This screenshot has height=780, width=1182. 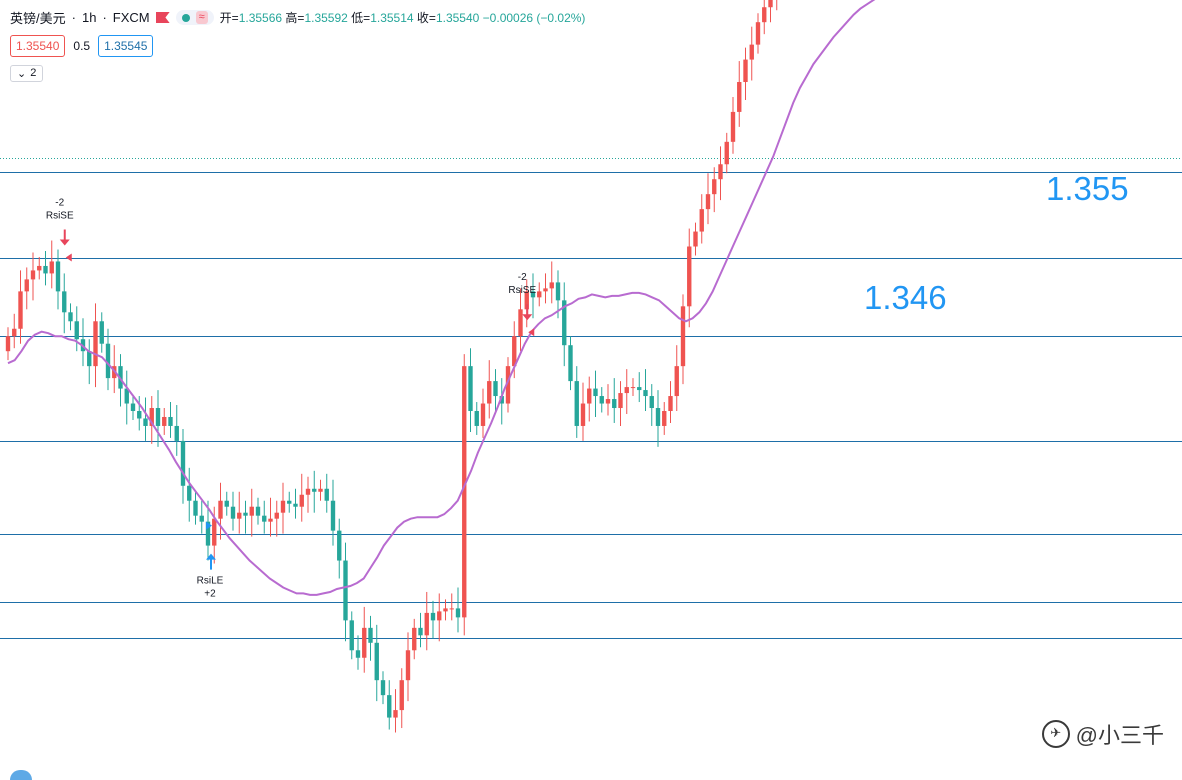 I want to click on symbol-name: 英镑/美元, so click(x=38, y=18).